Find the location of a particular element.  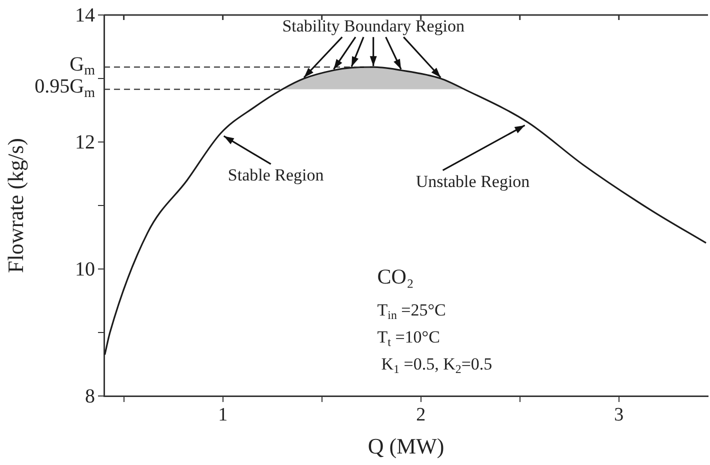

y-tick-label: 8 is located at coordinates (90, 396).